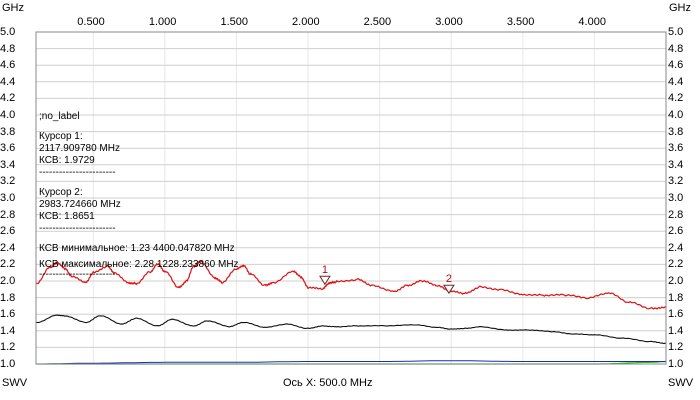  I want to click on y-tick-label-left: 1.8, so click(8, 297).